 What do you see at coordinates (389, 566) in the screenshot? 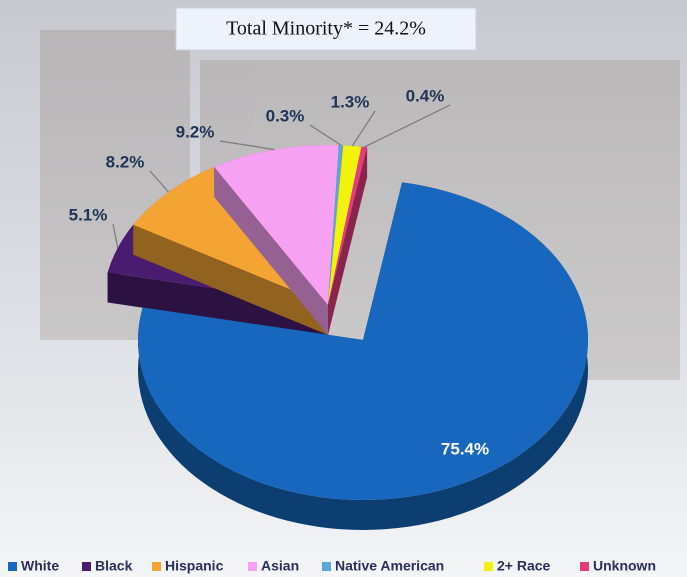
I see `legend-label: Native American` at bounding box center [389, 566].